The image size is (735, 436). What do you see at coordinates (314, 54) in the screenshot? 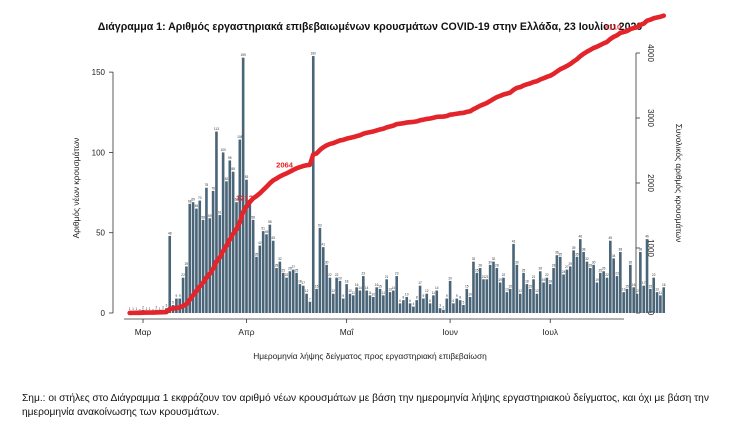
I see `bar-value-label: 160` at bounding box center [314, 54].